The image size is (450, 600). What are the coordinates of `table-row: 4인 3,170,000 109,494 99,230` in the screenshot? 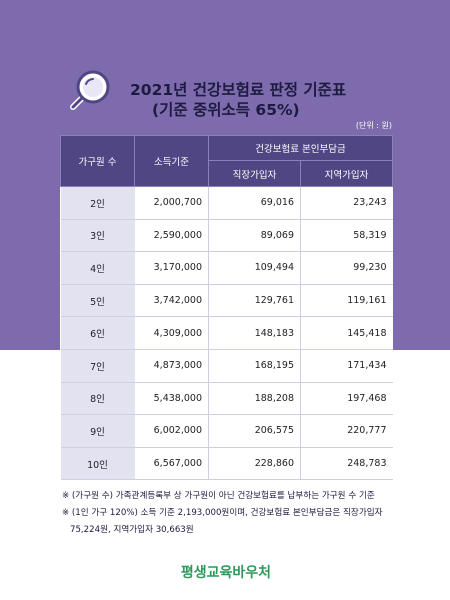 It's located at (226, 268).